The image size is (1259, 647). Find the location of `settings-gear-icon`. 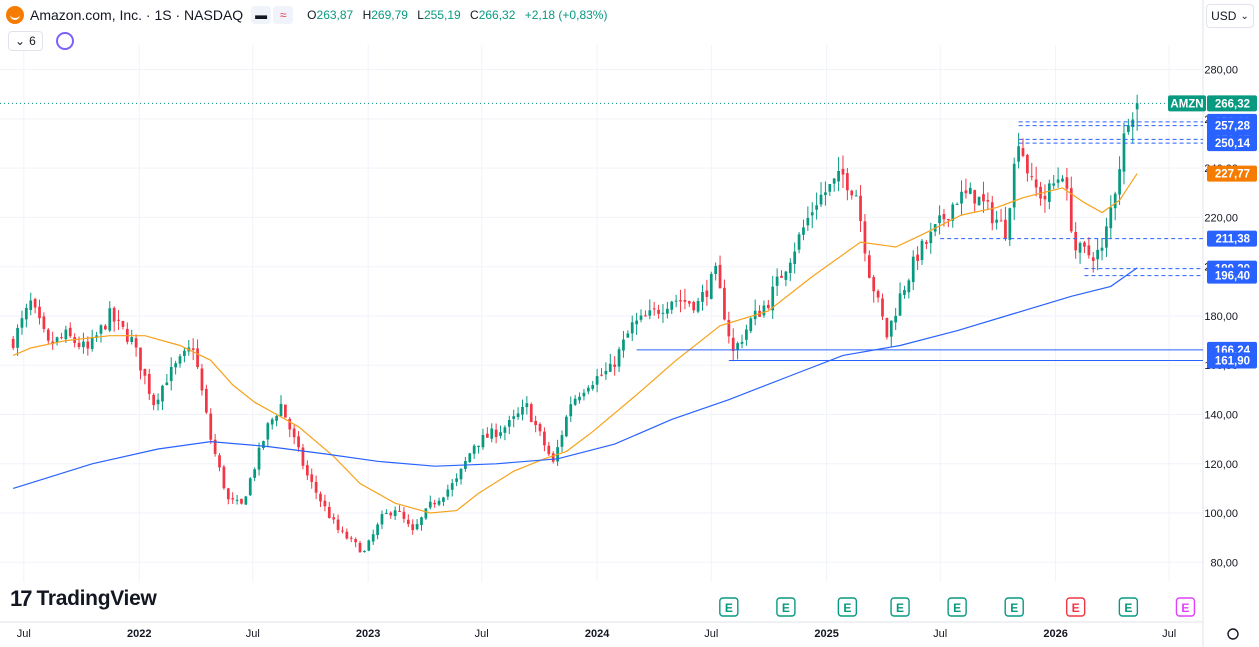

settings-gear-icon is located at coordinates (1233, 634).